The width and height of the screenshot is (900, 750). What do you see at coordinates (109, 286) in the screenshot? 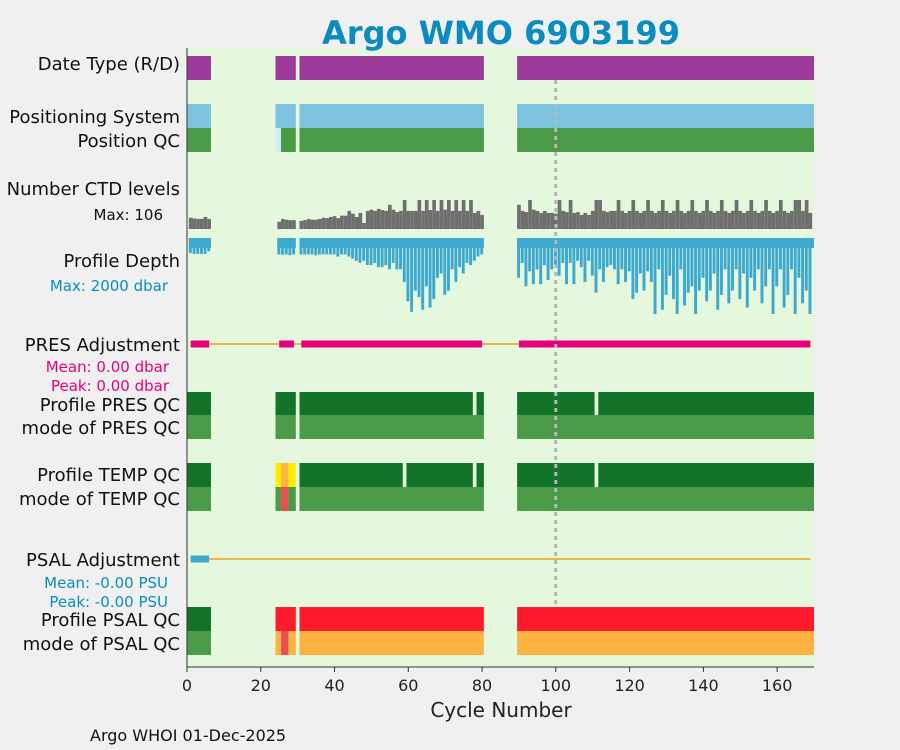
I see `depth-max-value: Max: 2000 dbar` at bounding box center [109, 286].